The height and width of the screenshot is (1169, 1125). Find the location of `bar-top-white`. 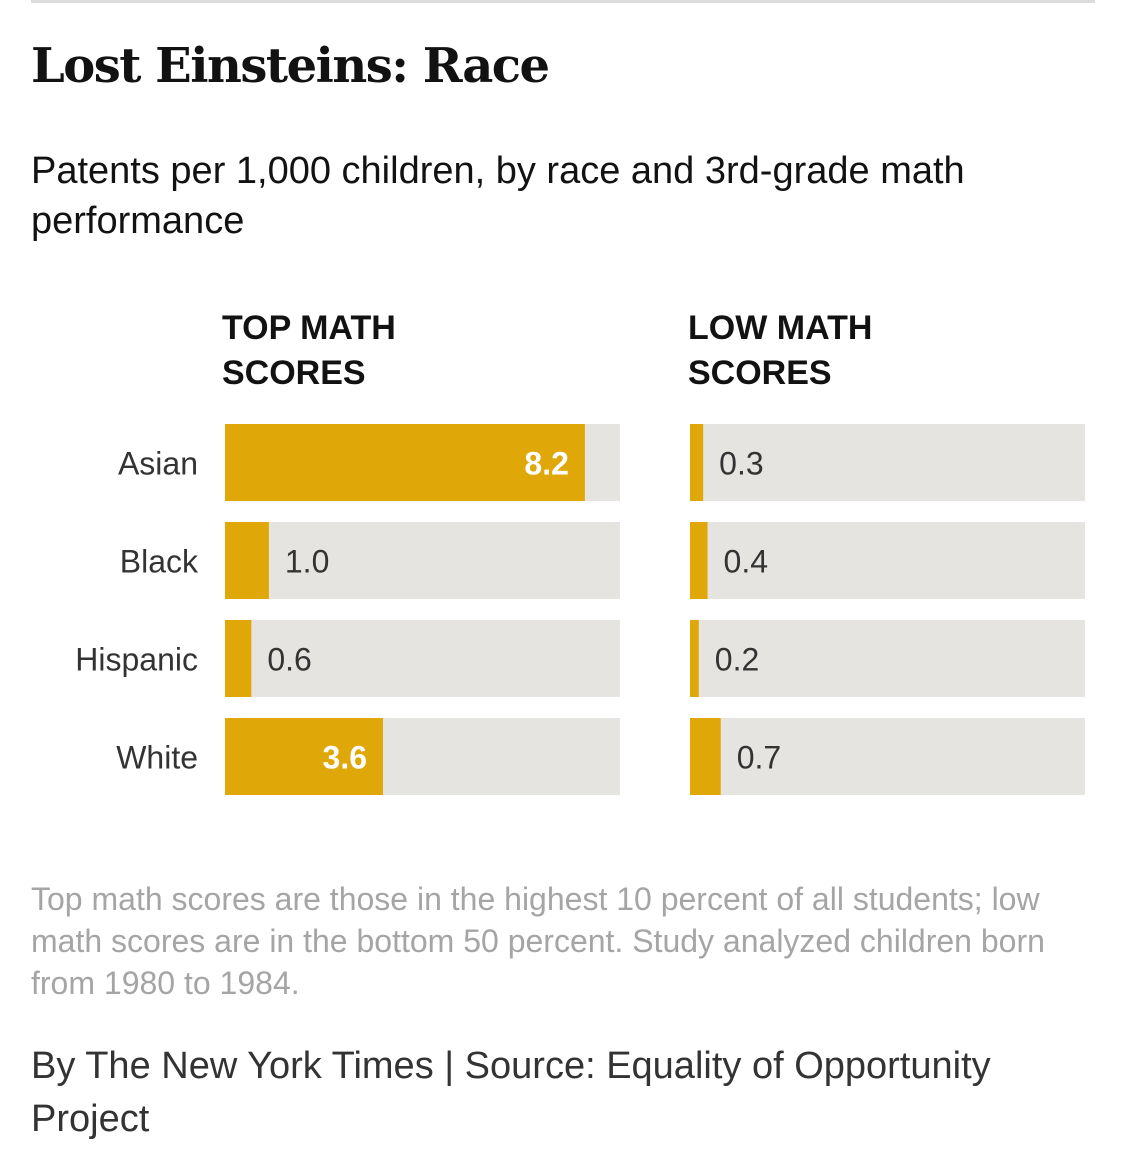

bar-top-white is located at coordinates (304, 756).